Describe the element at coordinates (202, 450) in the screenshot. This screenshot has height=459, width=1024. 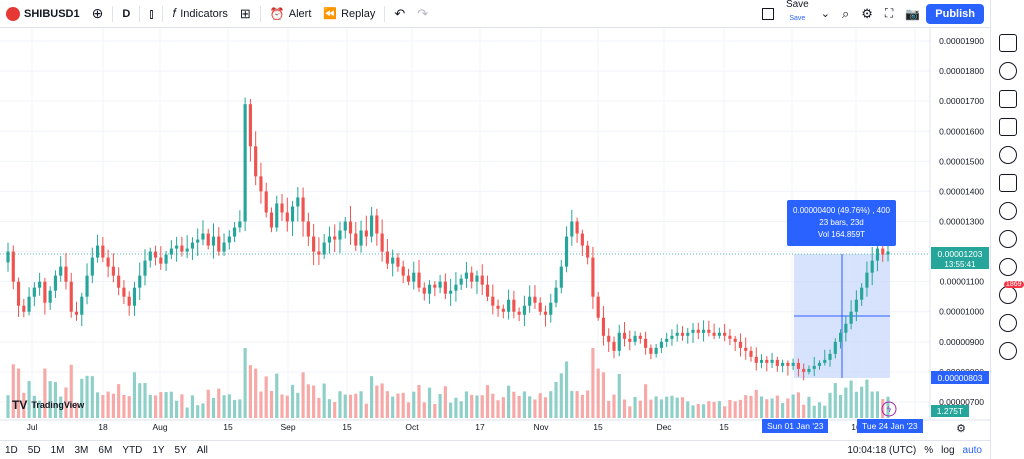
I see `range-all: All` at that location.